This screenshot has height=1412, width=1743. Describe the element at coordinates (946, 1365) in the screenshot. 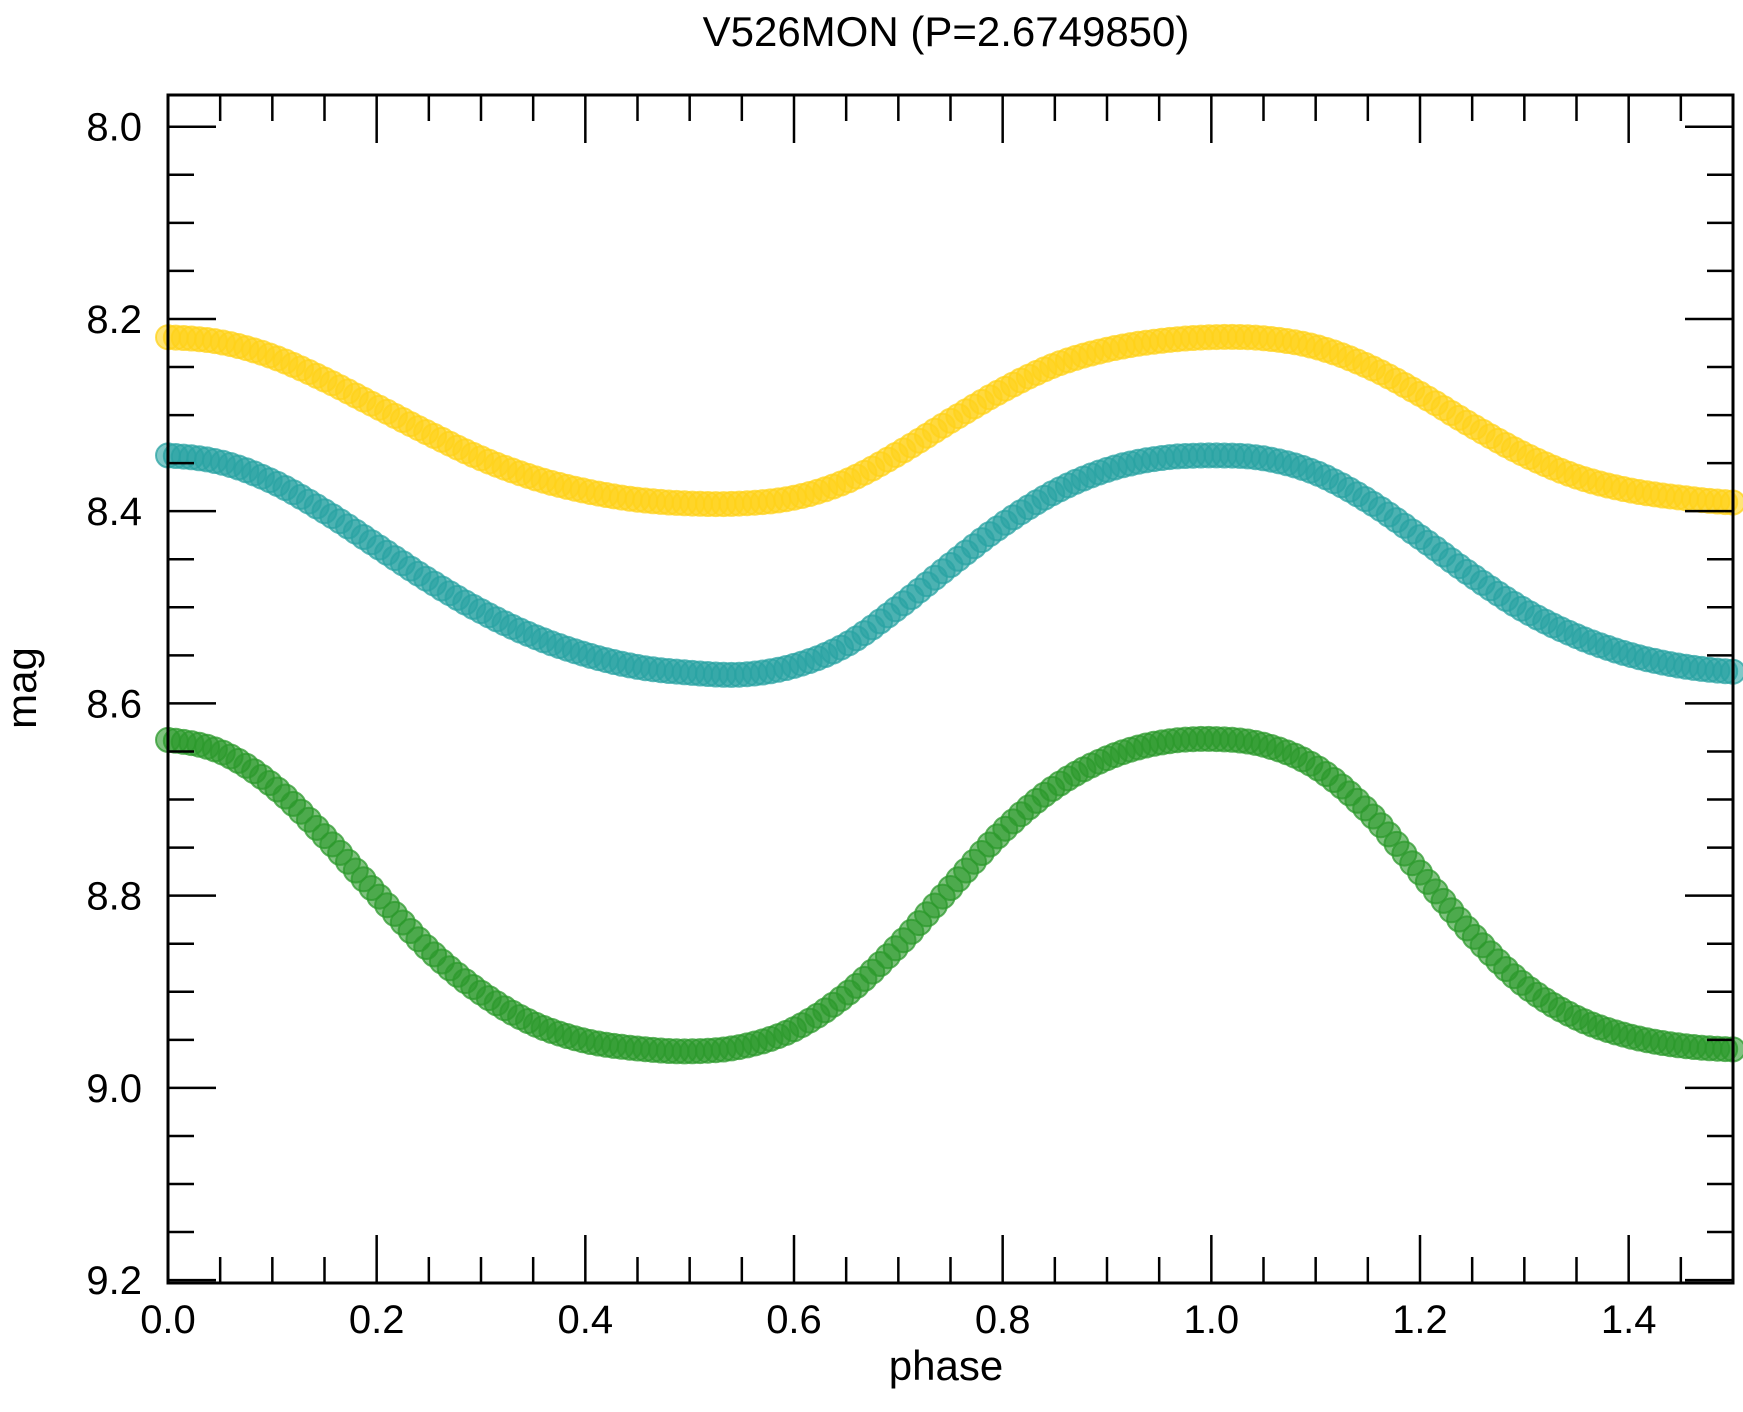

I see `x-axis-label: phase` at that location.